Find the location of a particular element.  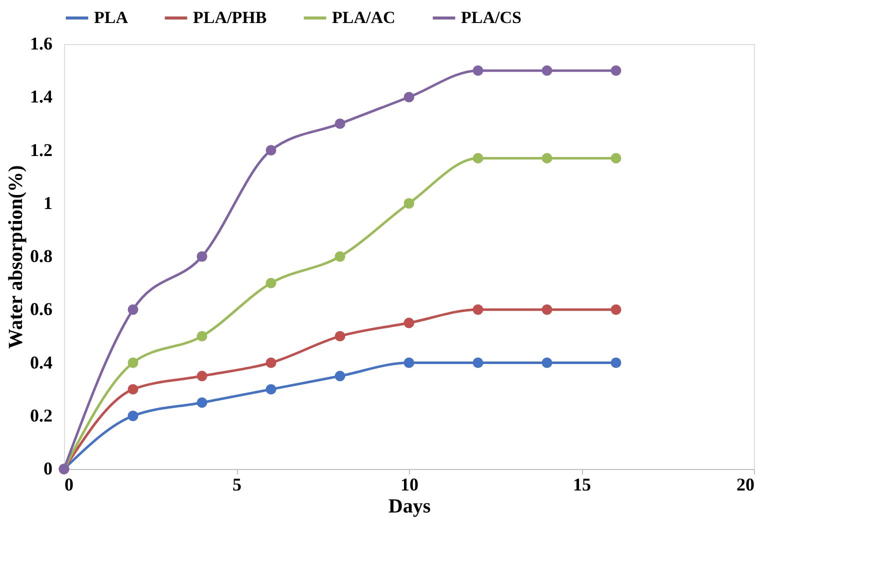

y-tick-label: 1.4 is located at coordinates (41, 96).